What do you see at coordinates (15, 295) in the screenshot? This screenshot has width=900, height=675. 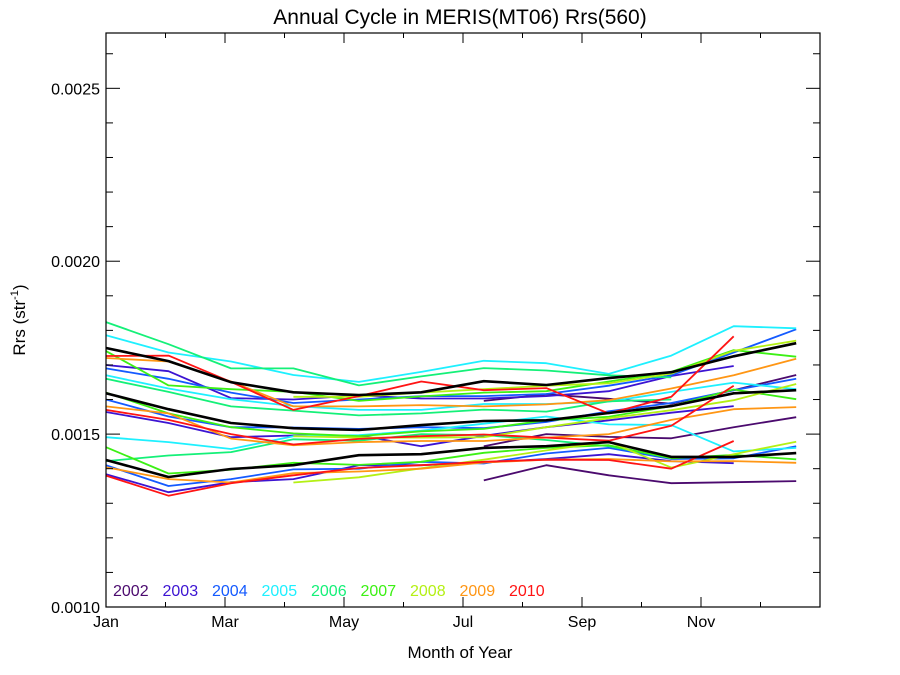 I see `y-axis-title-sup: -1` at bounding box center [15, 295].